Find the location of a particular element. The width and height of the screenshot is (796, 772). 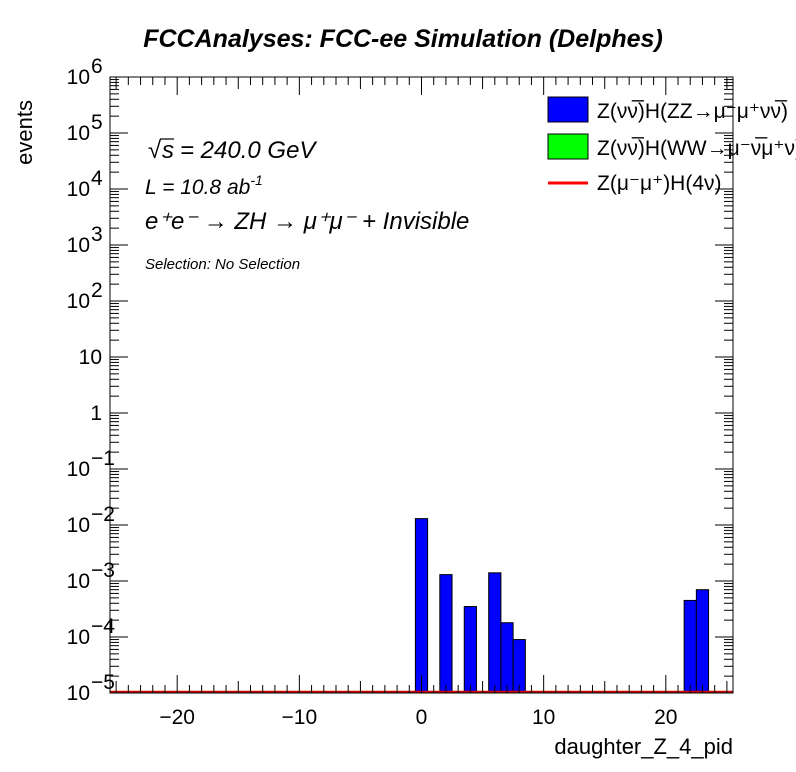

sqrt-s-var: s is located at coordinates (168, 150).